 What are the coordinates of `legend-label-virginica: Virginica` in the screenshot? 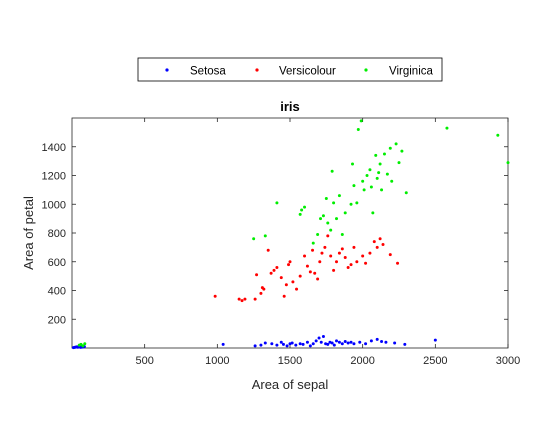 It's located at (411, 72).